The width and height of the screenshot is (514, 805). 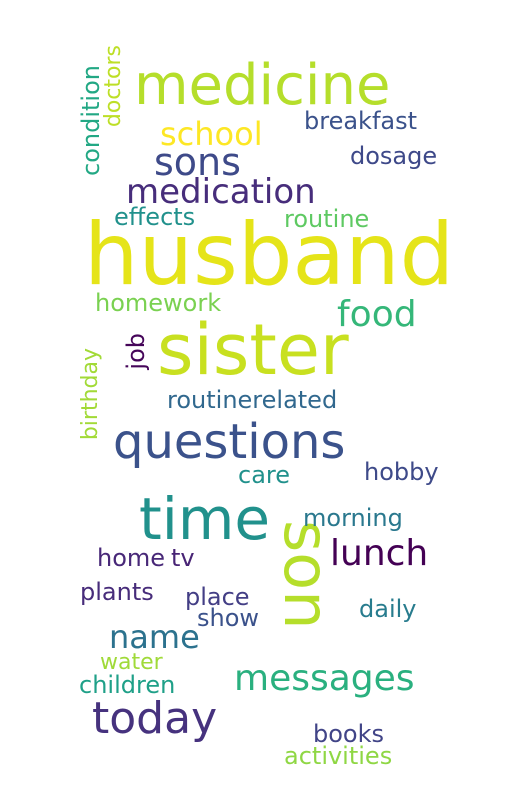 I want to click on word-lunch: lunch, so click(x=379, y=553).